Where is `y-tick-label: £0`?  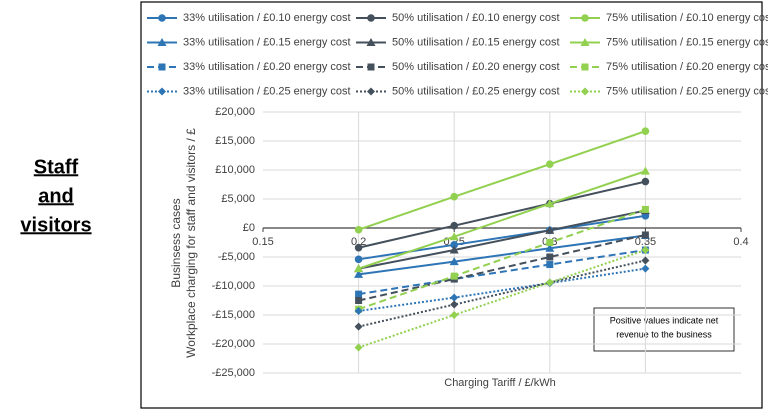 y-tick-label: £0 is located at coordinates (249, 228).